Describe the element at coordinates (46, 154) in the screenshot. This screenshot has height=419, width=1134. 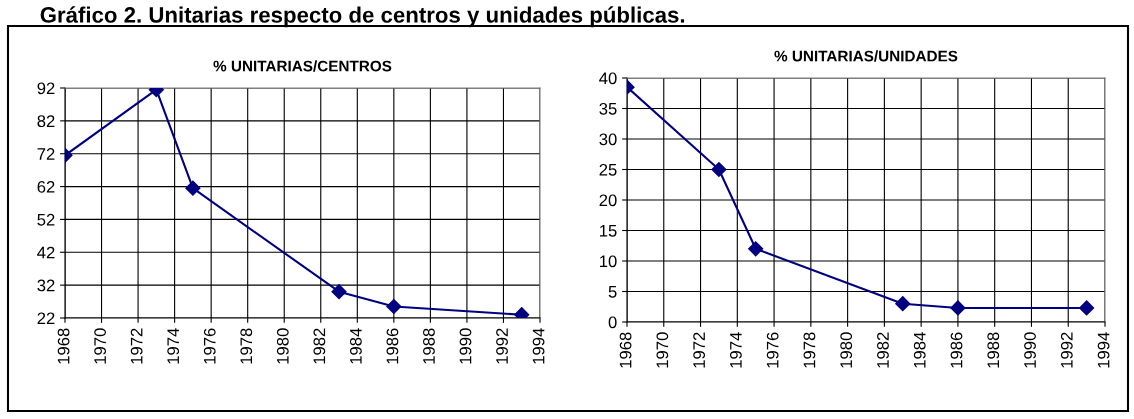
I see `y-tick-label: 72` at that location.